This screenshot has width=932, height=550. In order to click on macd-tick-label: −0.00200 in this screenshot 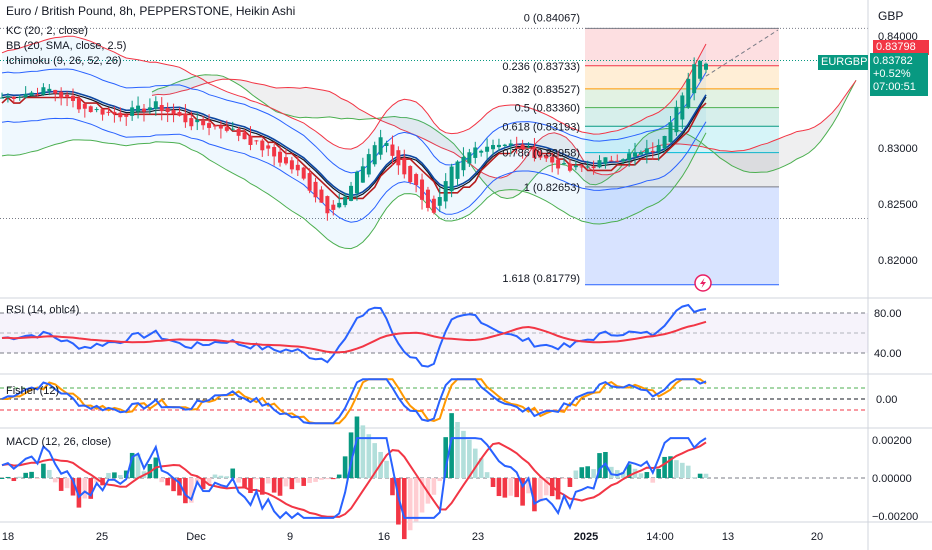, I will do `click(895, 517)`.